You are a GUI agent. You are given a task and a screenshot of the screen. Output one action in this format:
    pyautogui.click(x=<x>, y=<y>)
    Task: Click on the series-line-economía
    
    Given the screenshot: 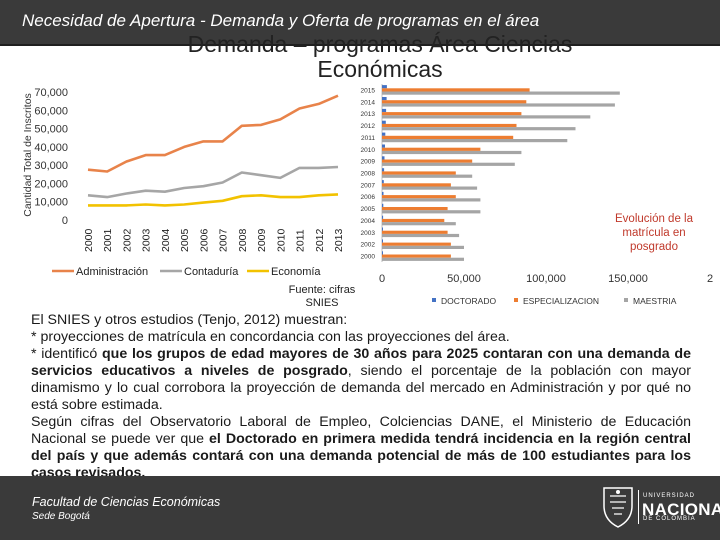 What is the action you would take?
    pyautogui.click(x=213, y=200)
    